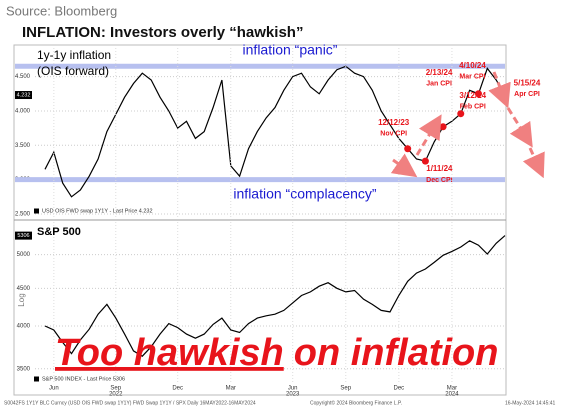 This screenshot has width=578, height=418. What do you see at coordinates (439, 72) in the screenshot?
I see `event-date: 2/13/24` at bounding box center [439, 72].